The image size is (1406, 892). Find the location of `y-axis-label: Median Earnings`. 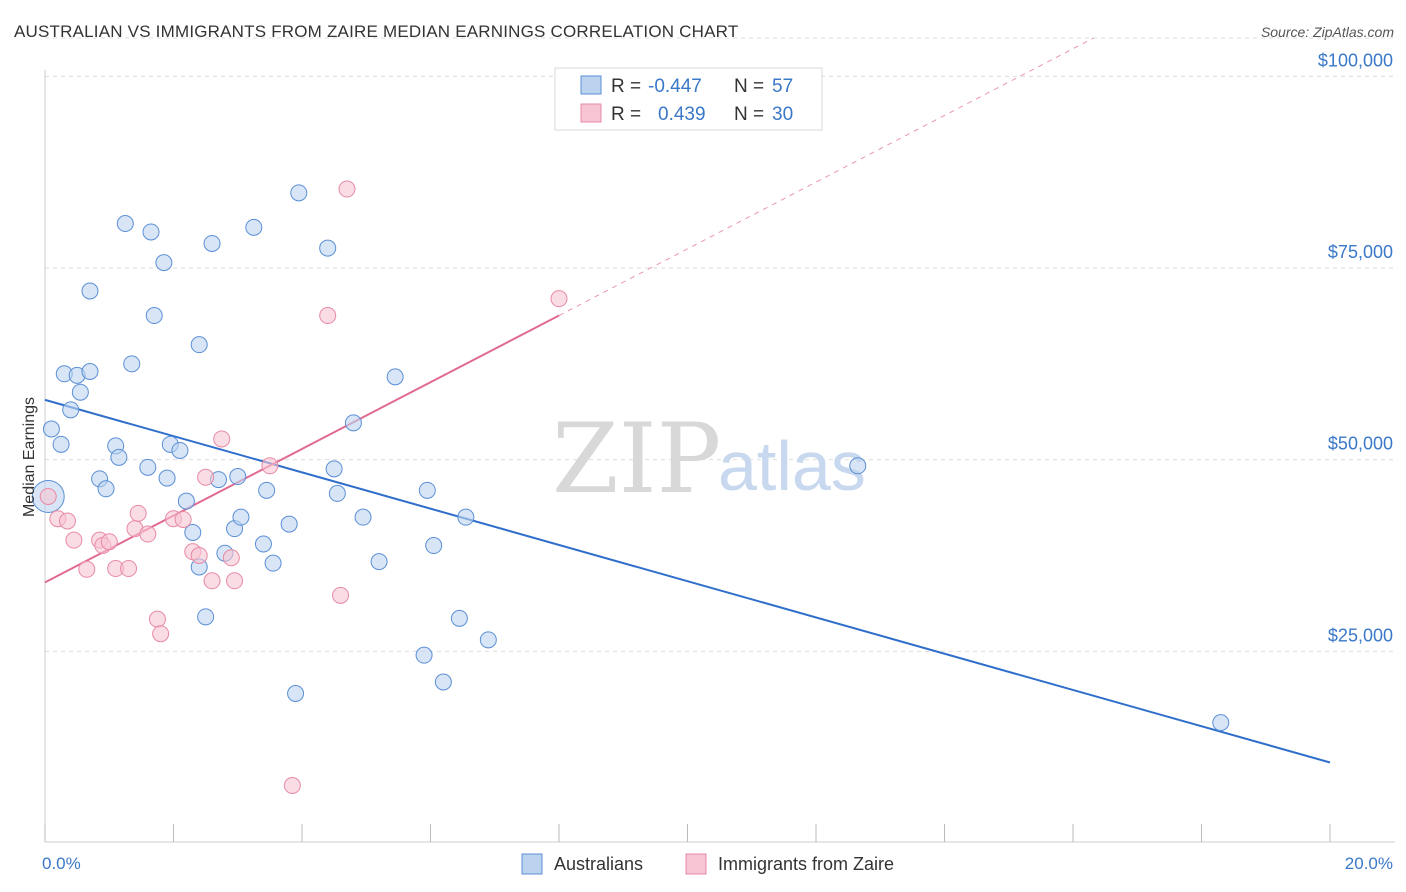

y-axis-label: Median Earnings is located at coordinates (29, 457).